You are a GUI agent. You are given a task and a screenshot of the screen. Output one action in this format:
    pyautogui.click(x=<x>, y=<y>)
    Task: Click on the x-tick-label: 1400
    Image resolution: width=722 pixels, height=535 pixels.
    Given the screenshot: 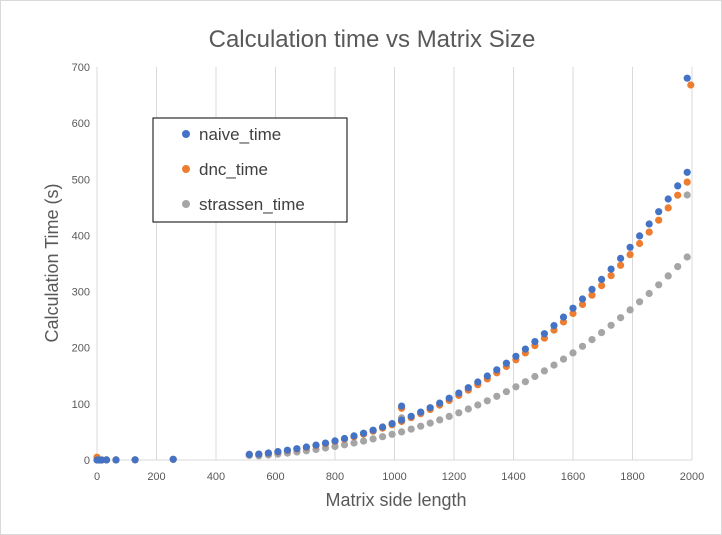 What is the action you would take?
    pyautogui.click(x=513, y=477)
    